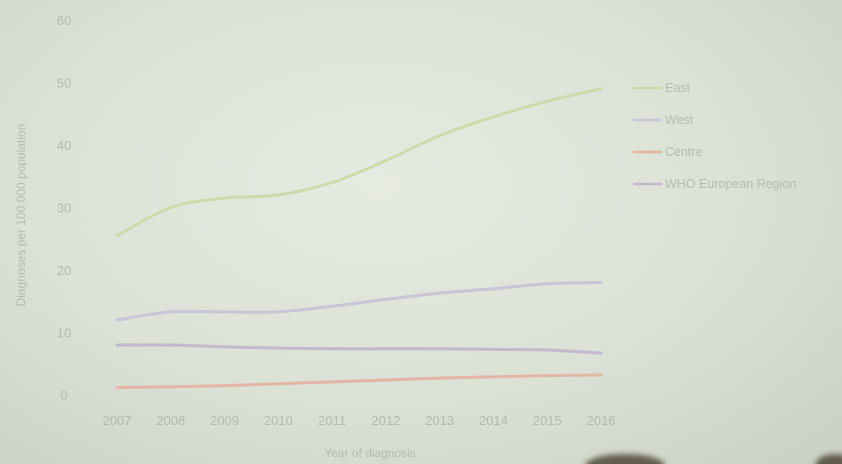  What do you see at coordinates (64, 20) in the screenshot?
I see `y-tick-label: 60` at bounding box center [64, 20].